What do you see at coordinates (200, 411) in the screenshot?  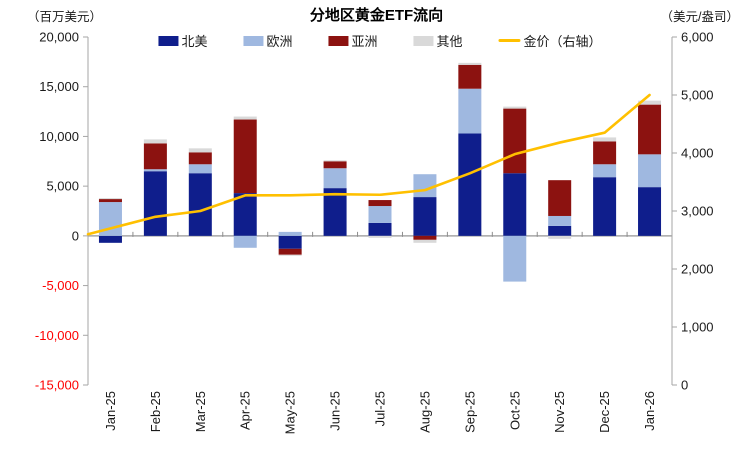 I see `x-axis-label: Mar-25` at bounding box center [200, 411].